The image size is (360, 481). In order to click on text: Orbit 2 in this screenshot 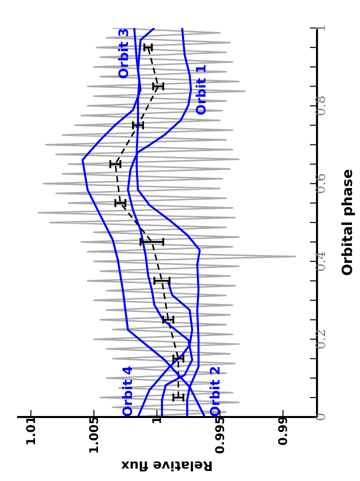, I will do `click(216, 391)`.